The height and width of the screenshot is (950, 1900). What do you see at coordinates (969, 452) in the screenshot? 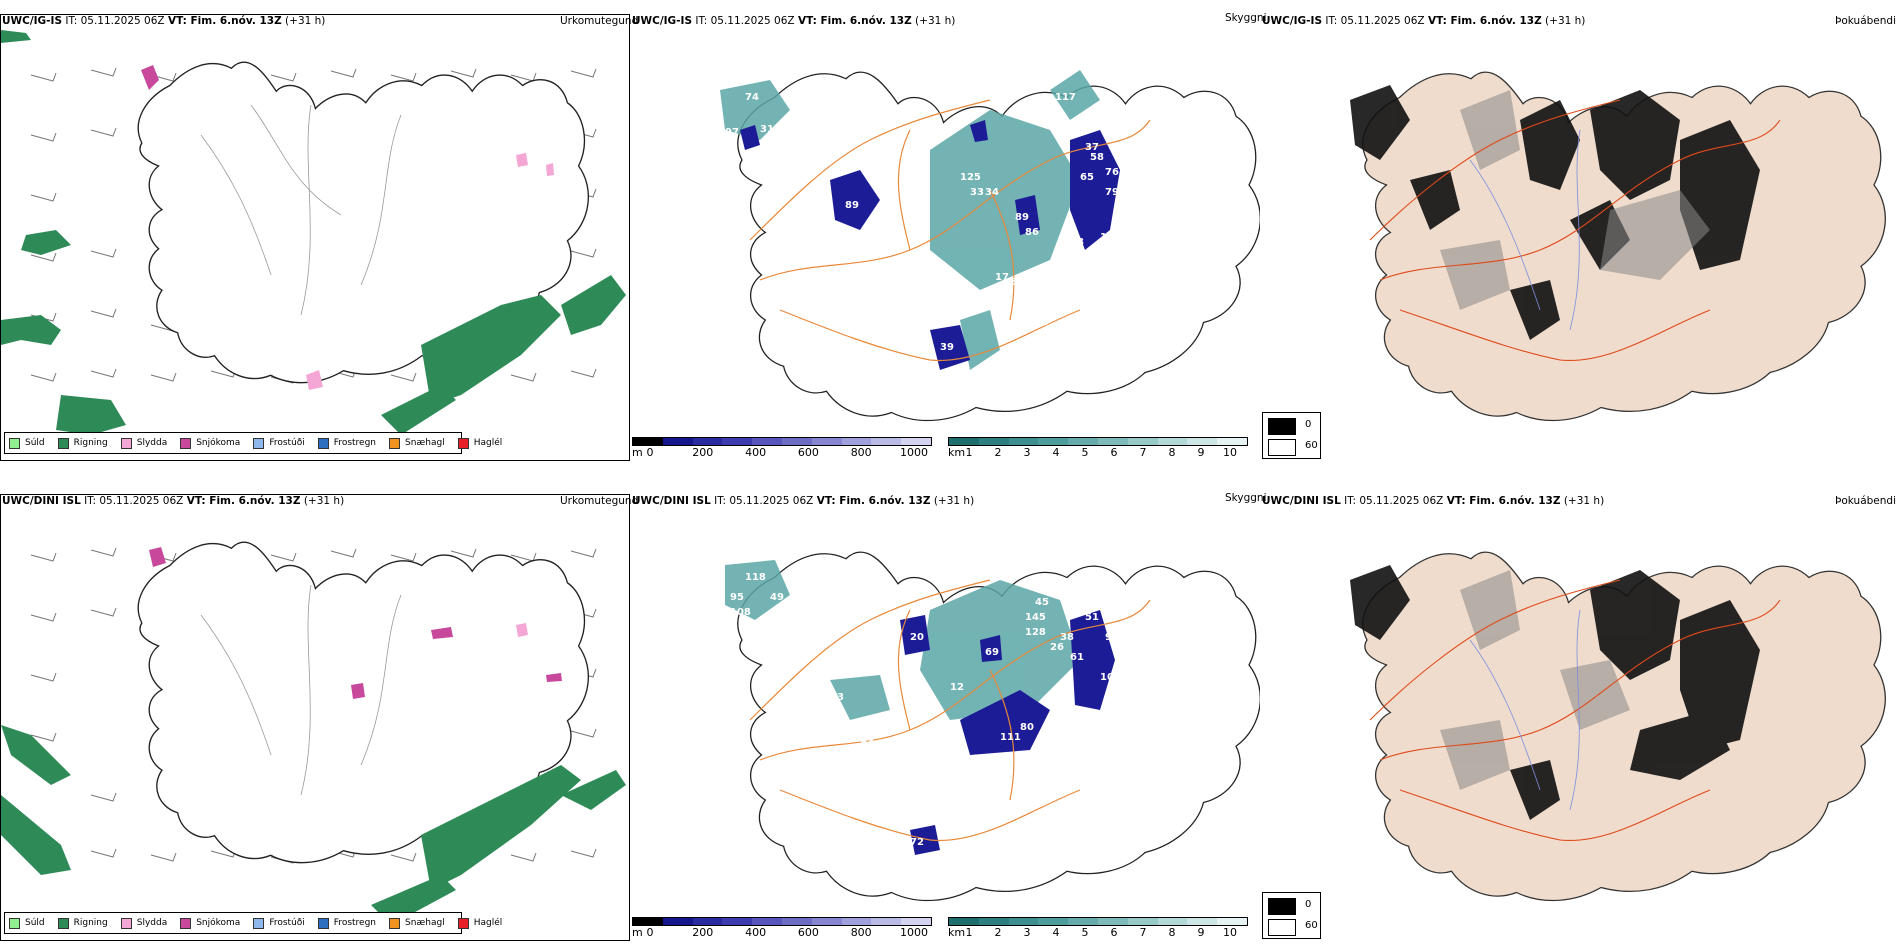
I see `colorbar-tick: 1` at bounding box center [969, 452].